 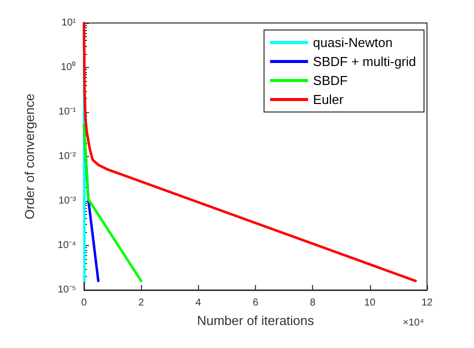 I want to click on x-tick-label: 6, so click(x=255, y=303).